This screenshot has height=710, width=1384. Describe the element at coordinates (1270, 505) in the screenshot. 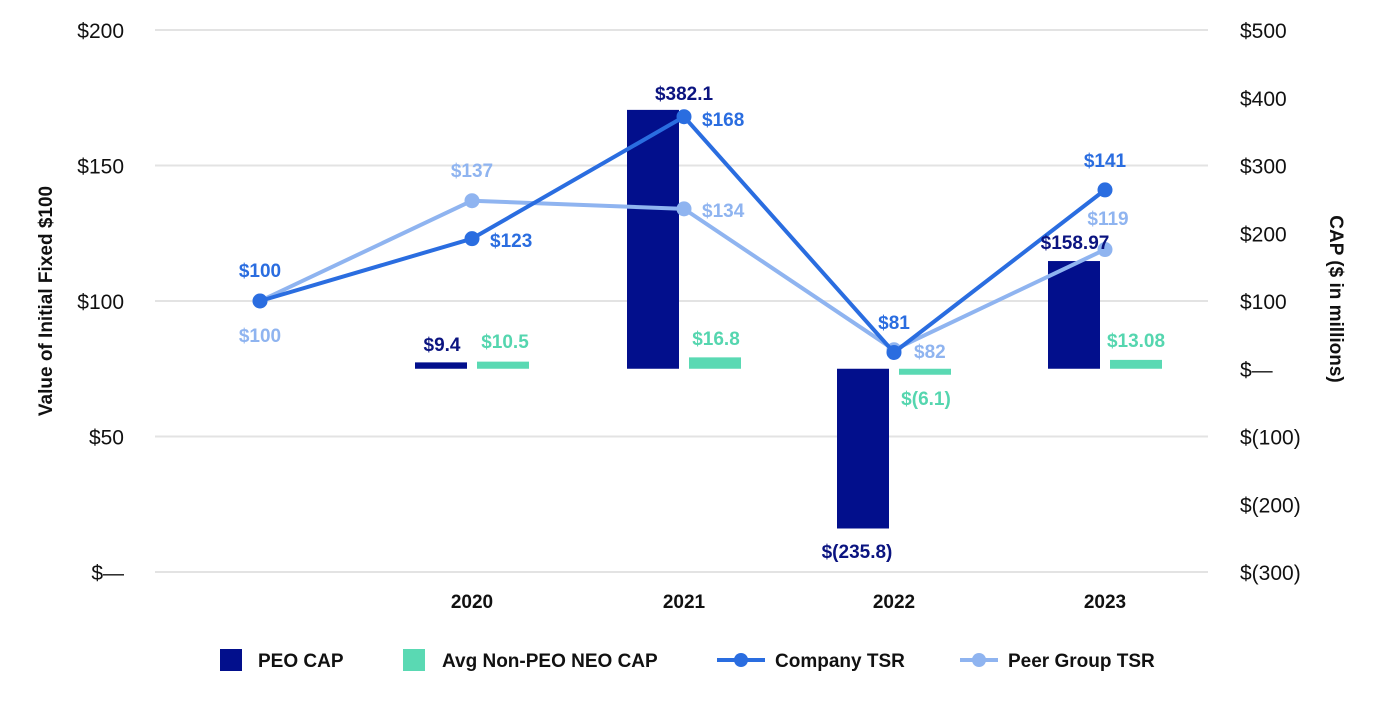

I see `right-axis-tick-label: $(200)` at that location.